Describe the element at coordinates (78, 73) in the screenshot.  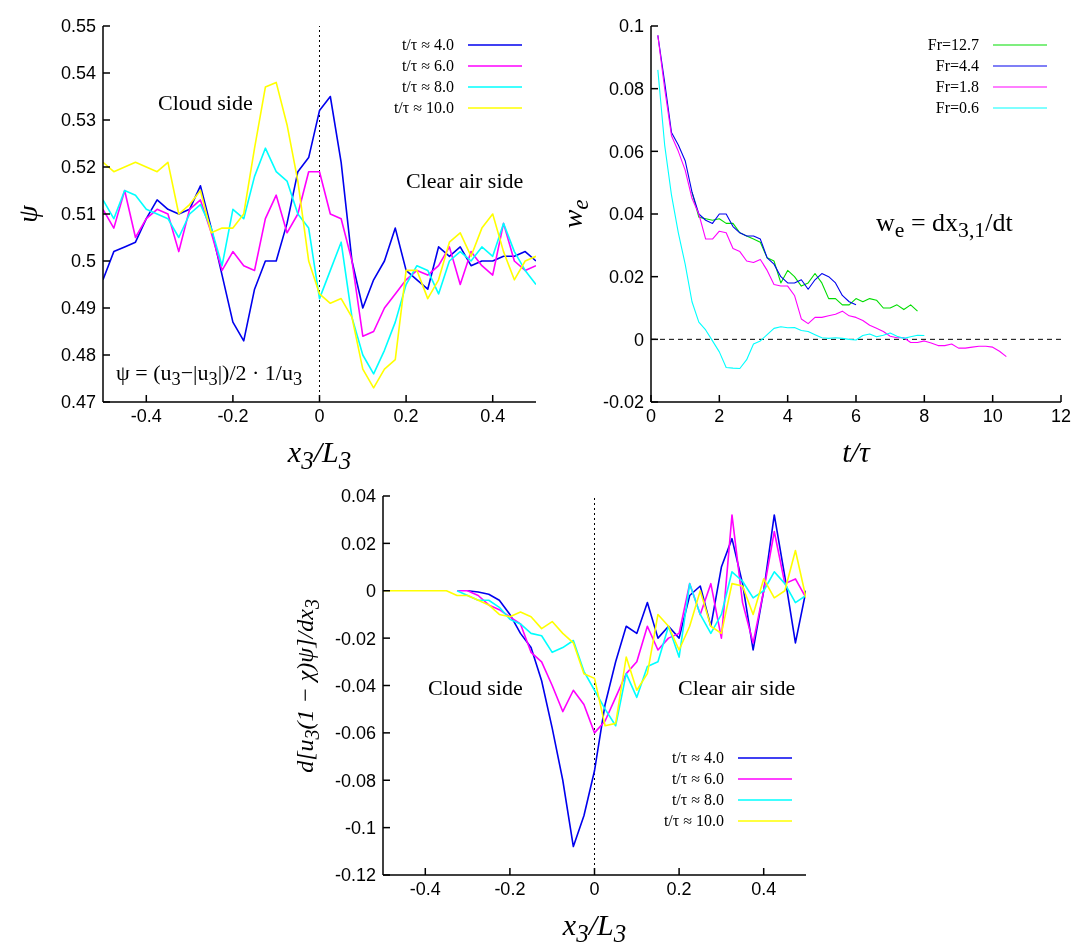
I see `y-tick-label: 0.54` at that location.